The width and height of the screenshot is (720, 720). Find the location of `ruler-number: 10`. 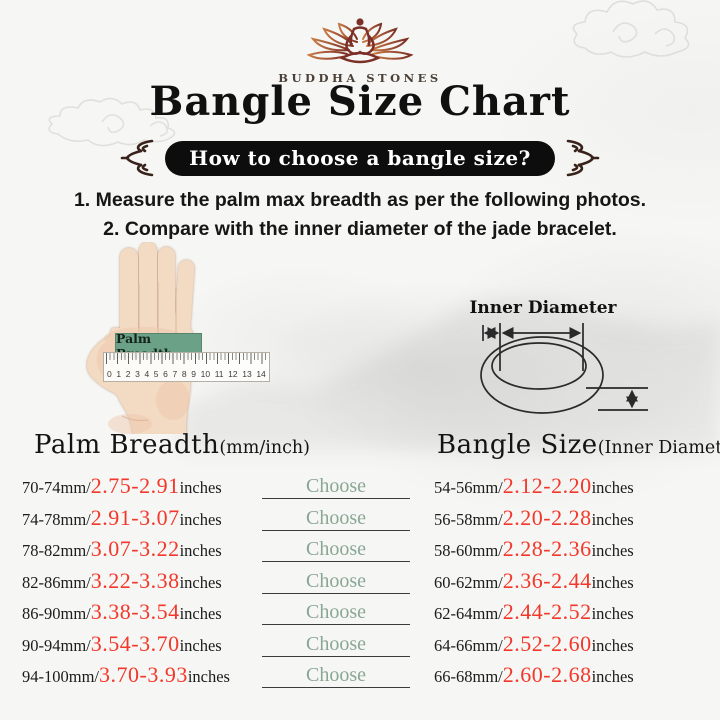

ruler-number: 10 is located at coordinates (205, 374).